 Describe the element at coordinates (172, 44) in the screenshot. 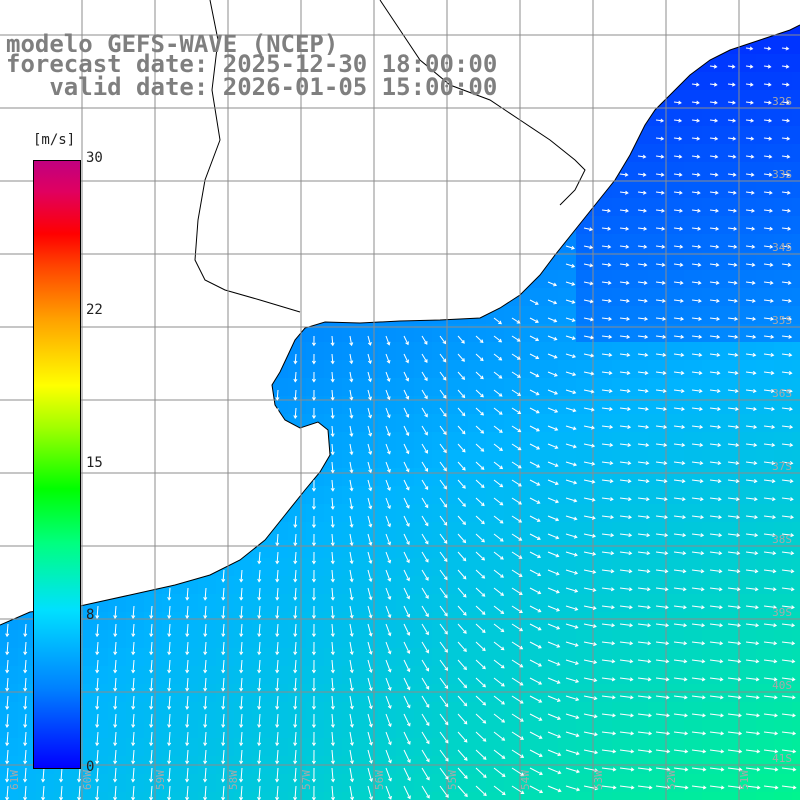

I see `title-model: modelo GEFS-WAVE (NCEP)` at that location.